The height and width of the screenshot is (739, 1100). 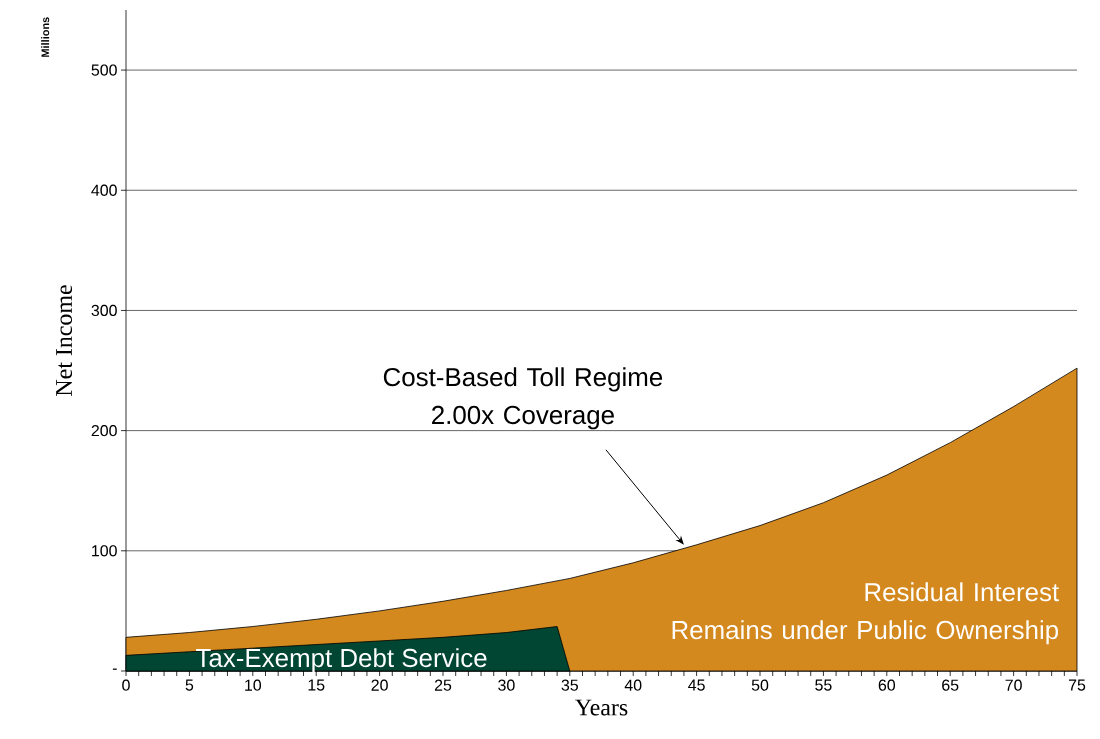 What do you see at coordinates (443, 685) in the screenshot?
I see `x-tick-label: 25` at bounding box center [443, 685].